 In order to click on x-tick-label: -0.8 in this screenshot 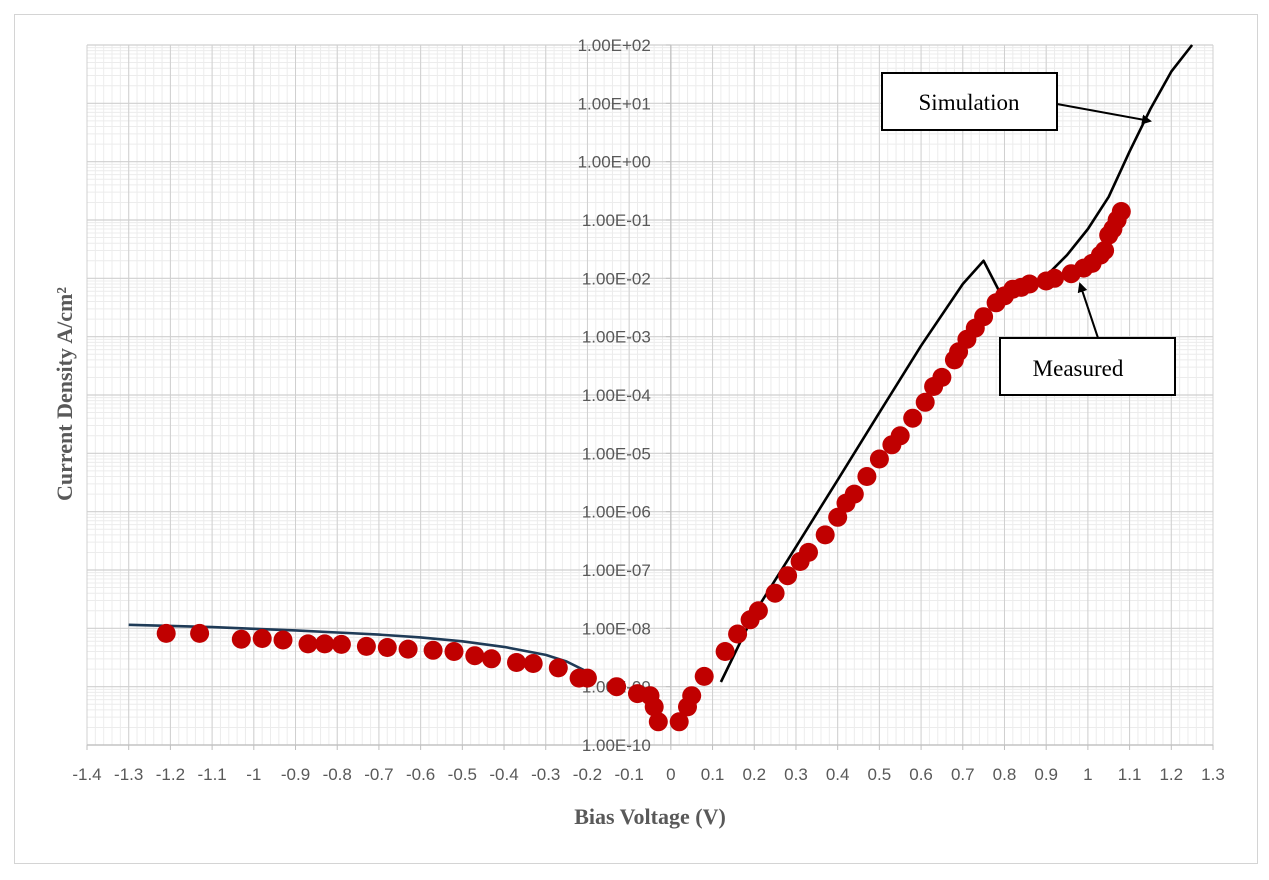, I will do `click(337, 774)`.